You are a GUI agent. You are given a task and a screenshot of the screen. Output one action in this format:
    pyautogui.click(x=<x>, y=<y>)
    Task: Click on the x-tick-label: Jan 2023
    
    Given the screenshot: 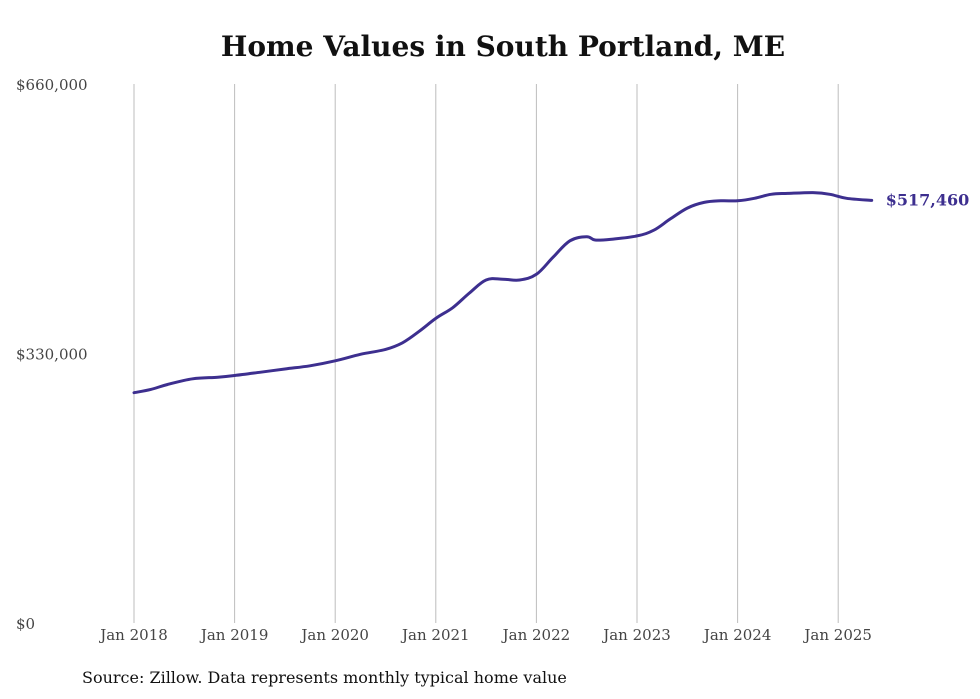 What is the action you would take?
    pyautogui.click(x=636, y=635)
    